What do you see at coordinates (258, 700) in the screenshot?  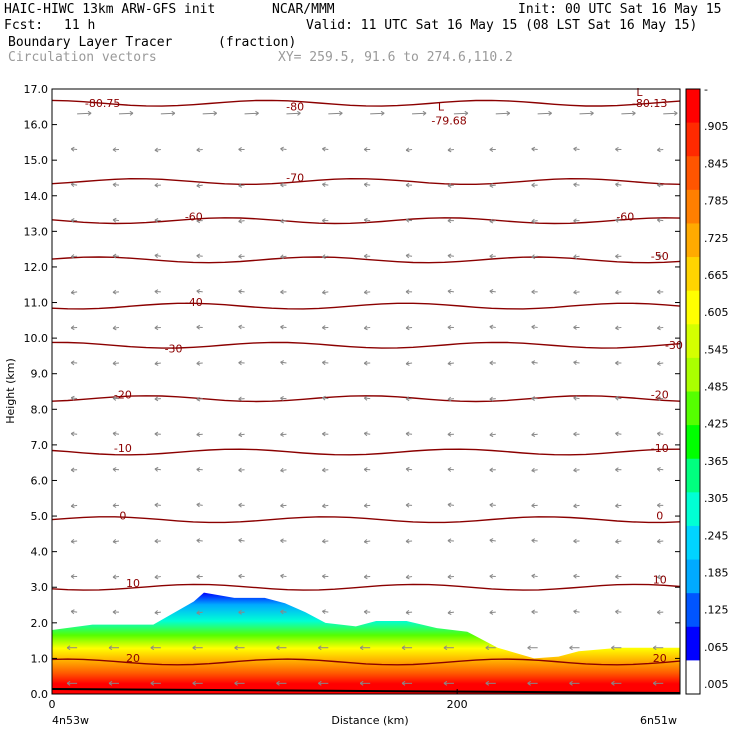 I see `x-axis: 0 200` at bounding box center [258, 700].